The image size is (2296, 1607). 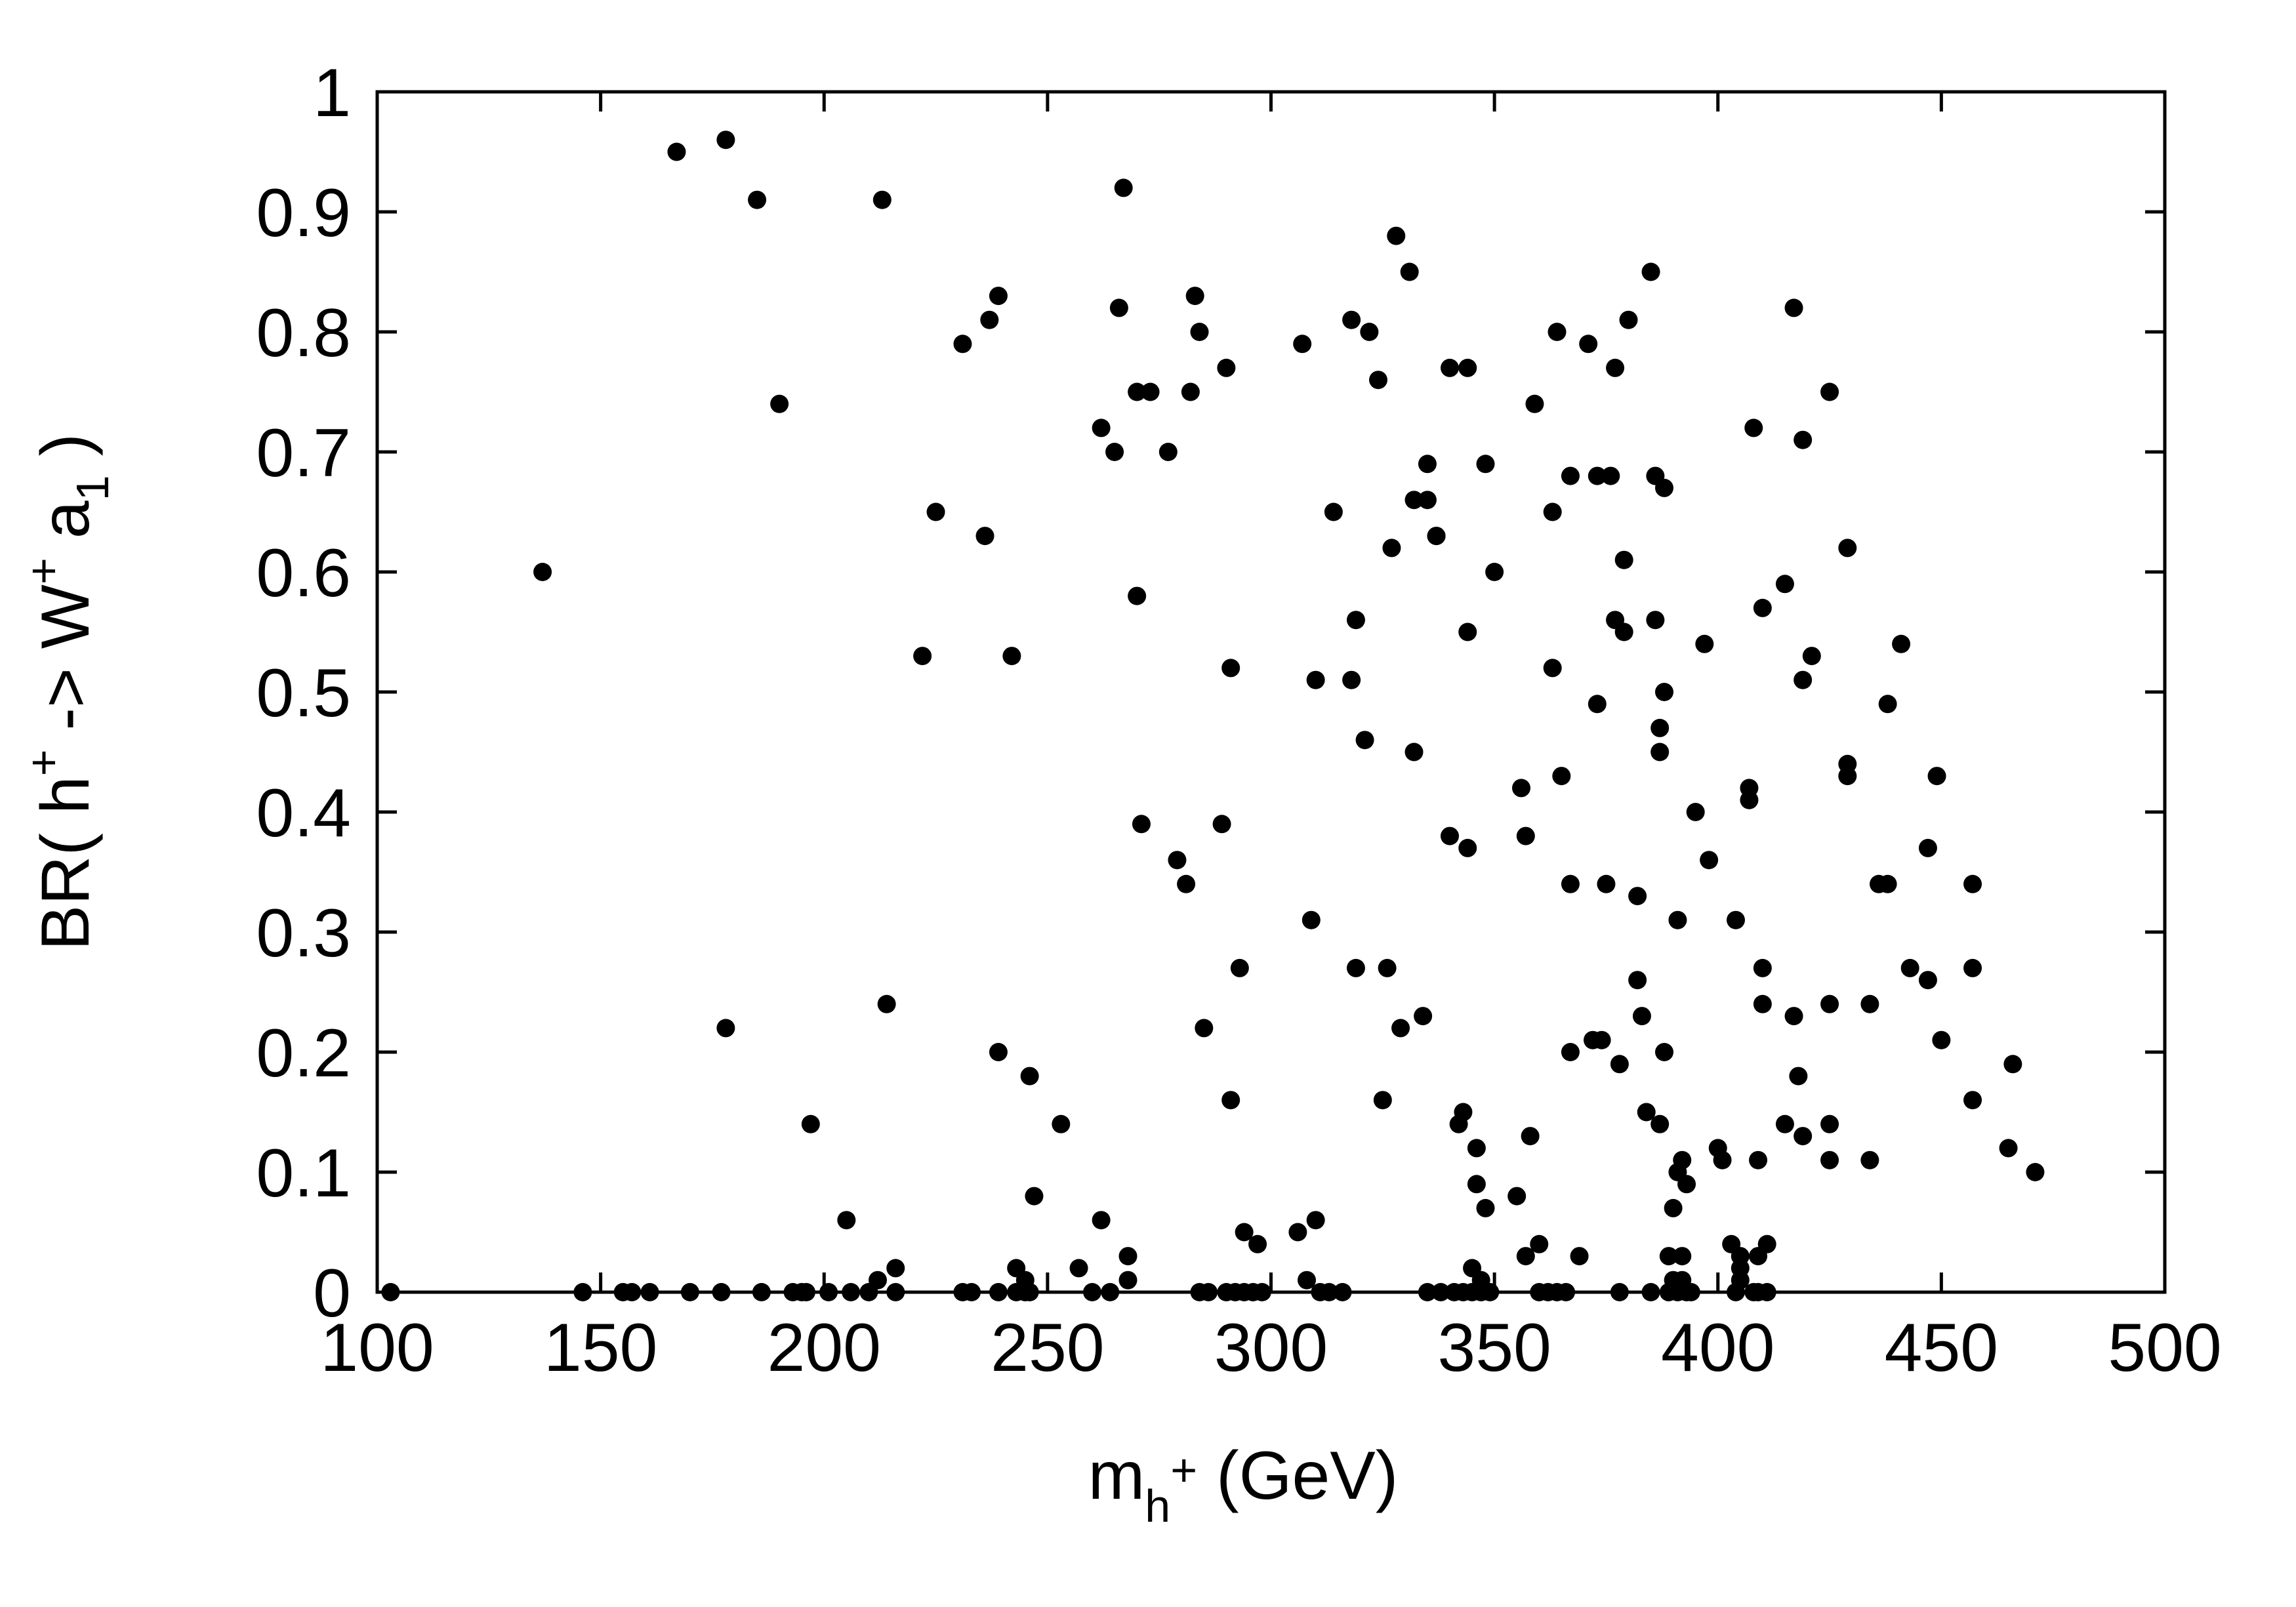 I want to click on y-tick-label: 0.6, so click(x=304, y=573).